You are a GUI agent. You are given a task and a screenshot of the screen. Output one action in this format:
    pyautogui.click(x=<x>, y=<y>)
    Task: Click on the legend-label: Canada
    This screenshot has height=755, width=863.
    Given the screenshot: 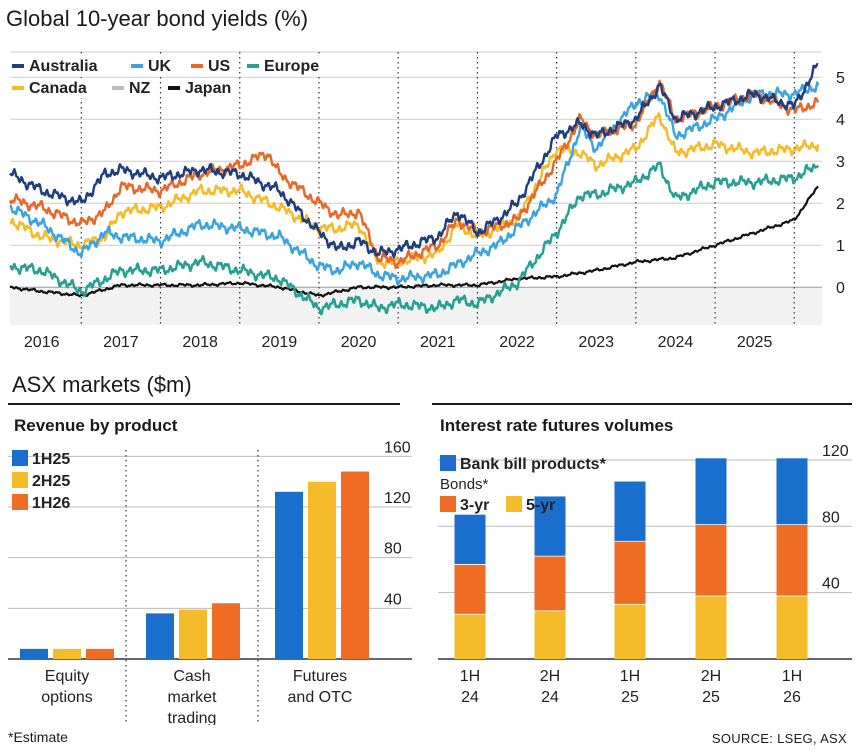 What is the action you would take?
    pyautogui.click(x=58, y=88)
    